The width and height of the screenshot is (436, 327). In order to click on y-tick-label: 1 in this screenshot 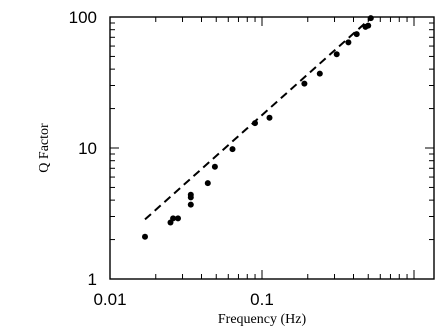, I will do `click(92, 279)`.